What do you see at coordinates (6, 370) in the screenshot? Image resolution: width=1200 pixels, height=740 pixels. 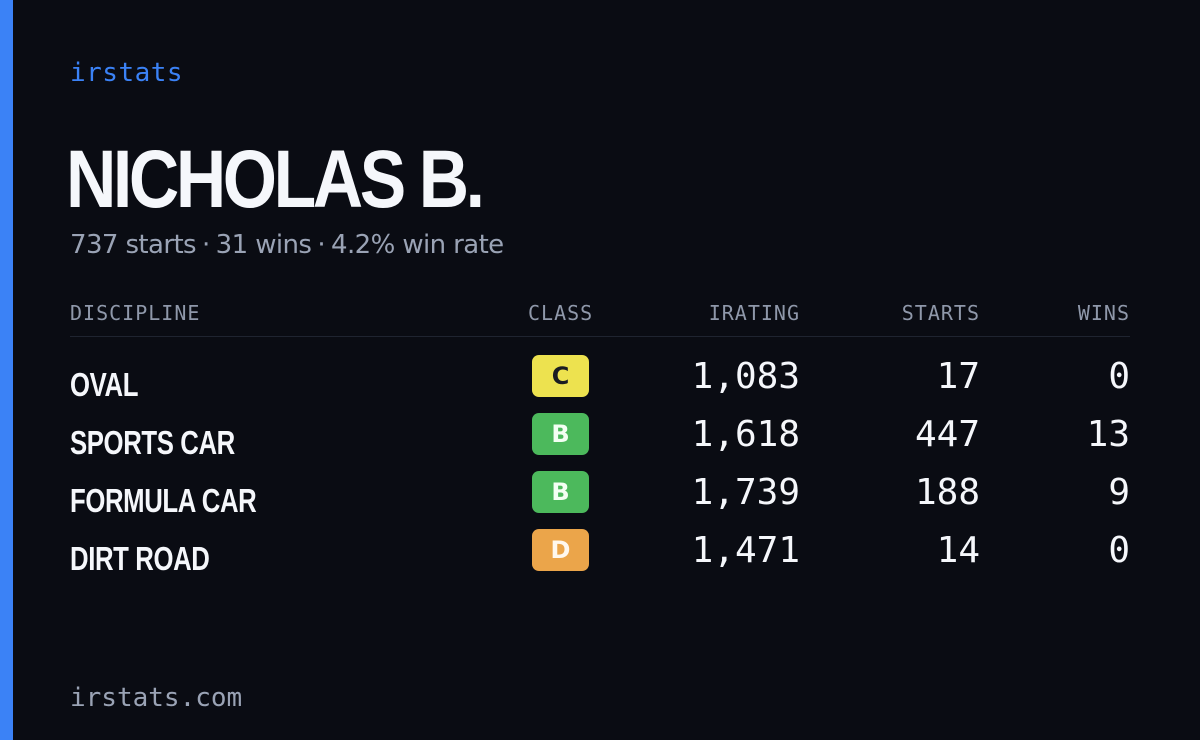 I see `accent-bar` at bounding box center [6, 370].